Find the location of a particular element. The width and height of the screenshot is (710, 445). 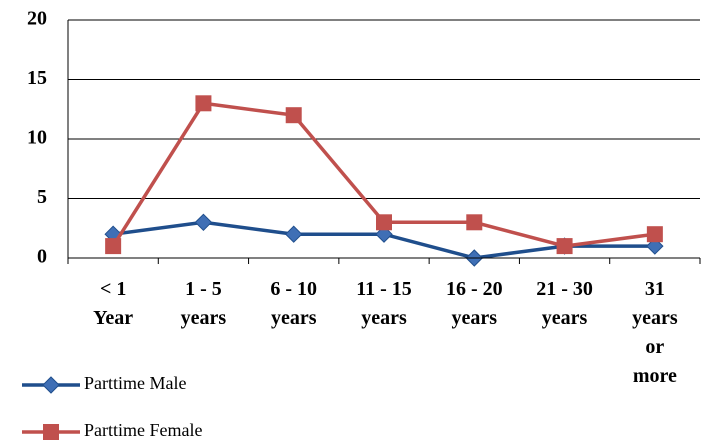

x-tick-label: 6 - 10 years is located at coordinates (293, 303).